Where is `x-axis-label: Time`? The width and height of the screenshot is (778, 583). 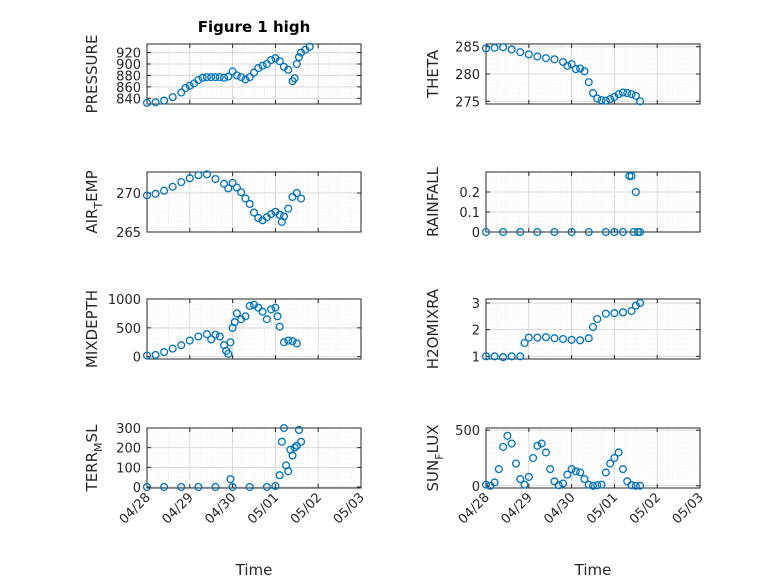 x-axis-label: Time is located at coordinates (254, 570).